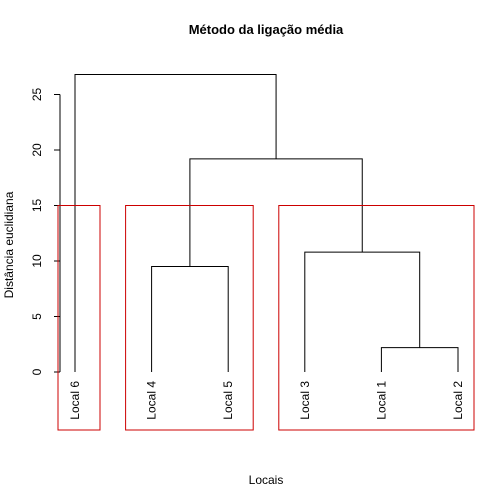 This screenshot has height=504, width=504. I want to click on y-tick-label: 20, so click(37, 150).